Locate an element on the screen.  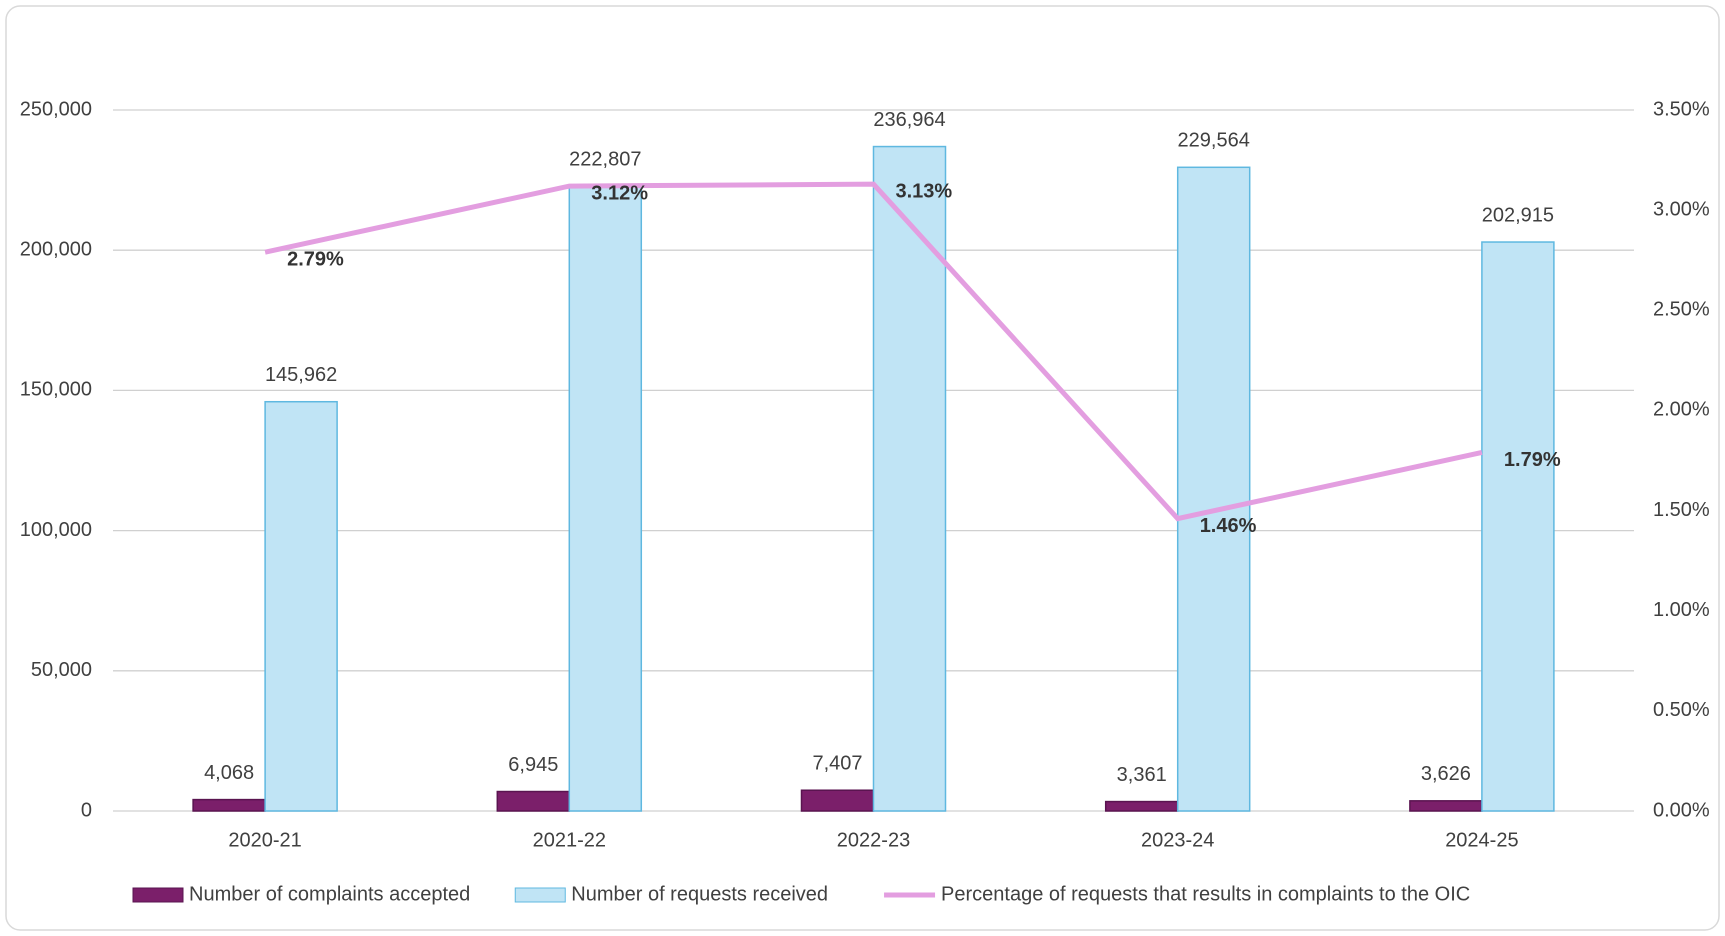
y2-tick-label: 2.50% is located at coordinates (1681, 310).